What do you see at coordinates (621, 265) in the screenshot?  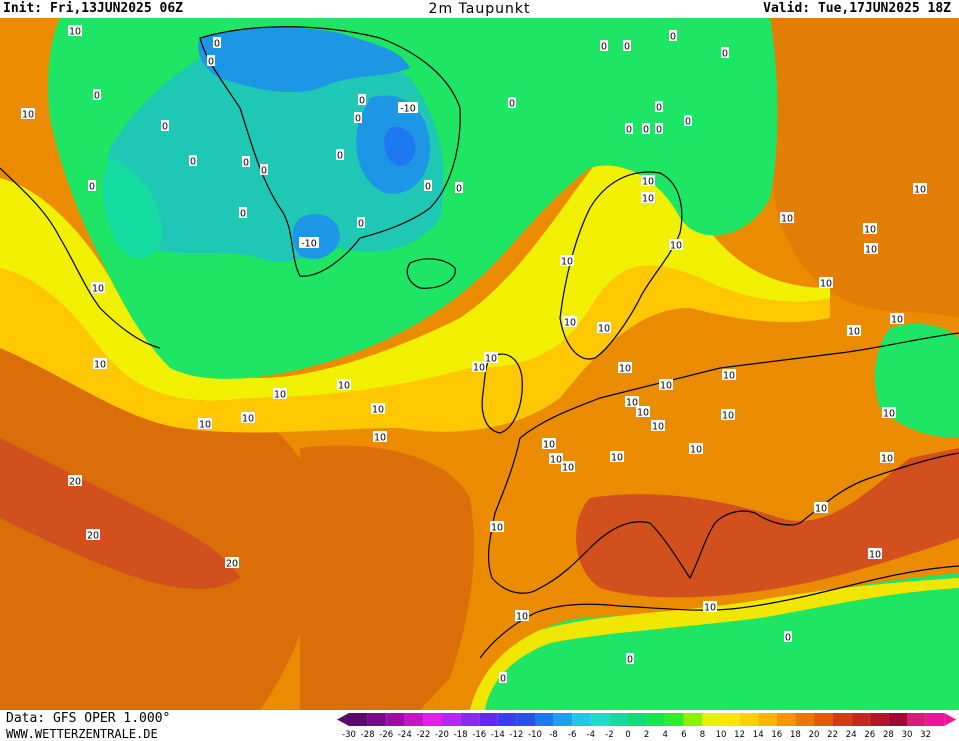 I see `coastline-scandinavia` at bounding box center [621, 265].